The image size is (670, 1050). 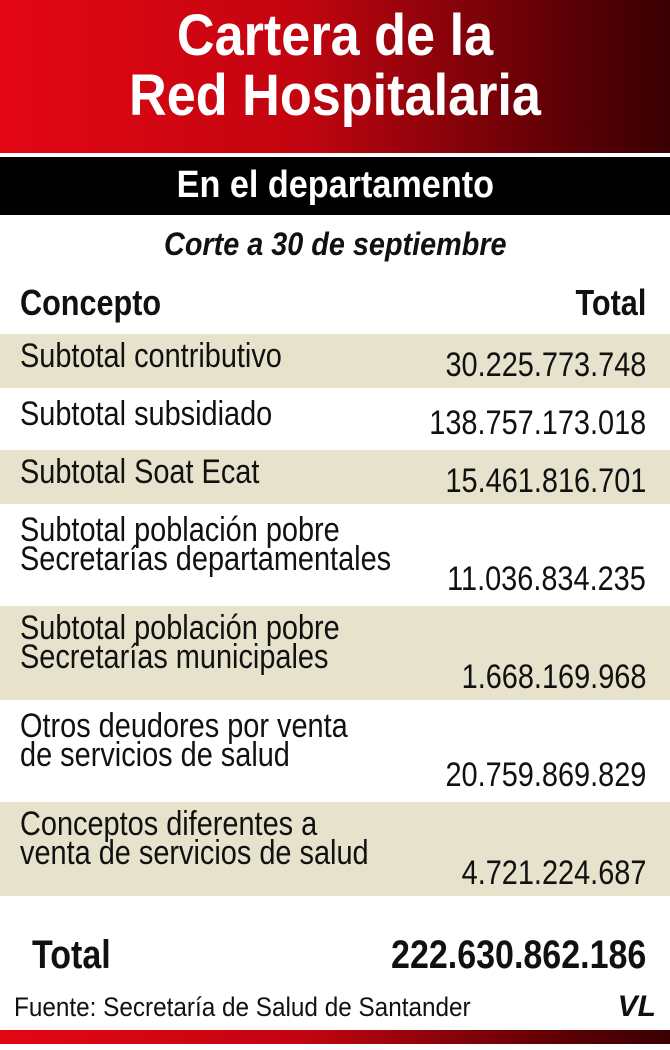 What do you see at coordinates (169, 824) in the screenshot?
I see `concept-line: Conceptos diferentes a` at bounding box center [169, 824].